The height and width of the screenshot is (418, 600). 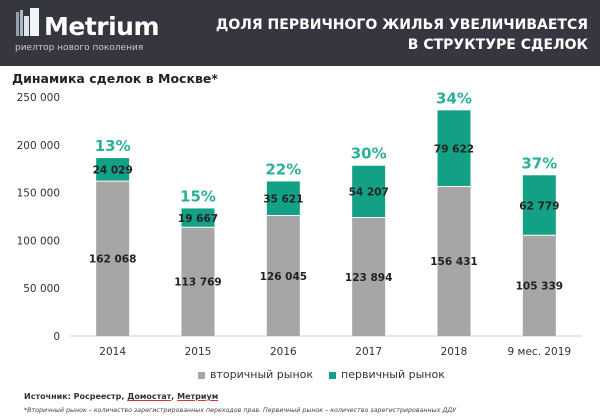 What do you see at coordinates (27, 22) in the screenshot?
I see `logo-icon` at bounding box center [27, 22].